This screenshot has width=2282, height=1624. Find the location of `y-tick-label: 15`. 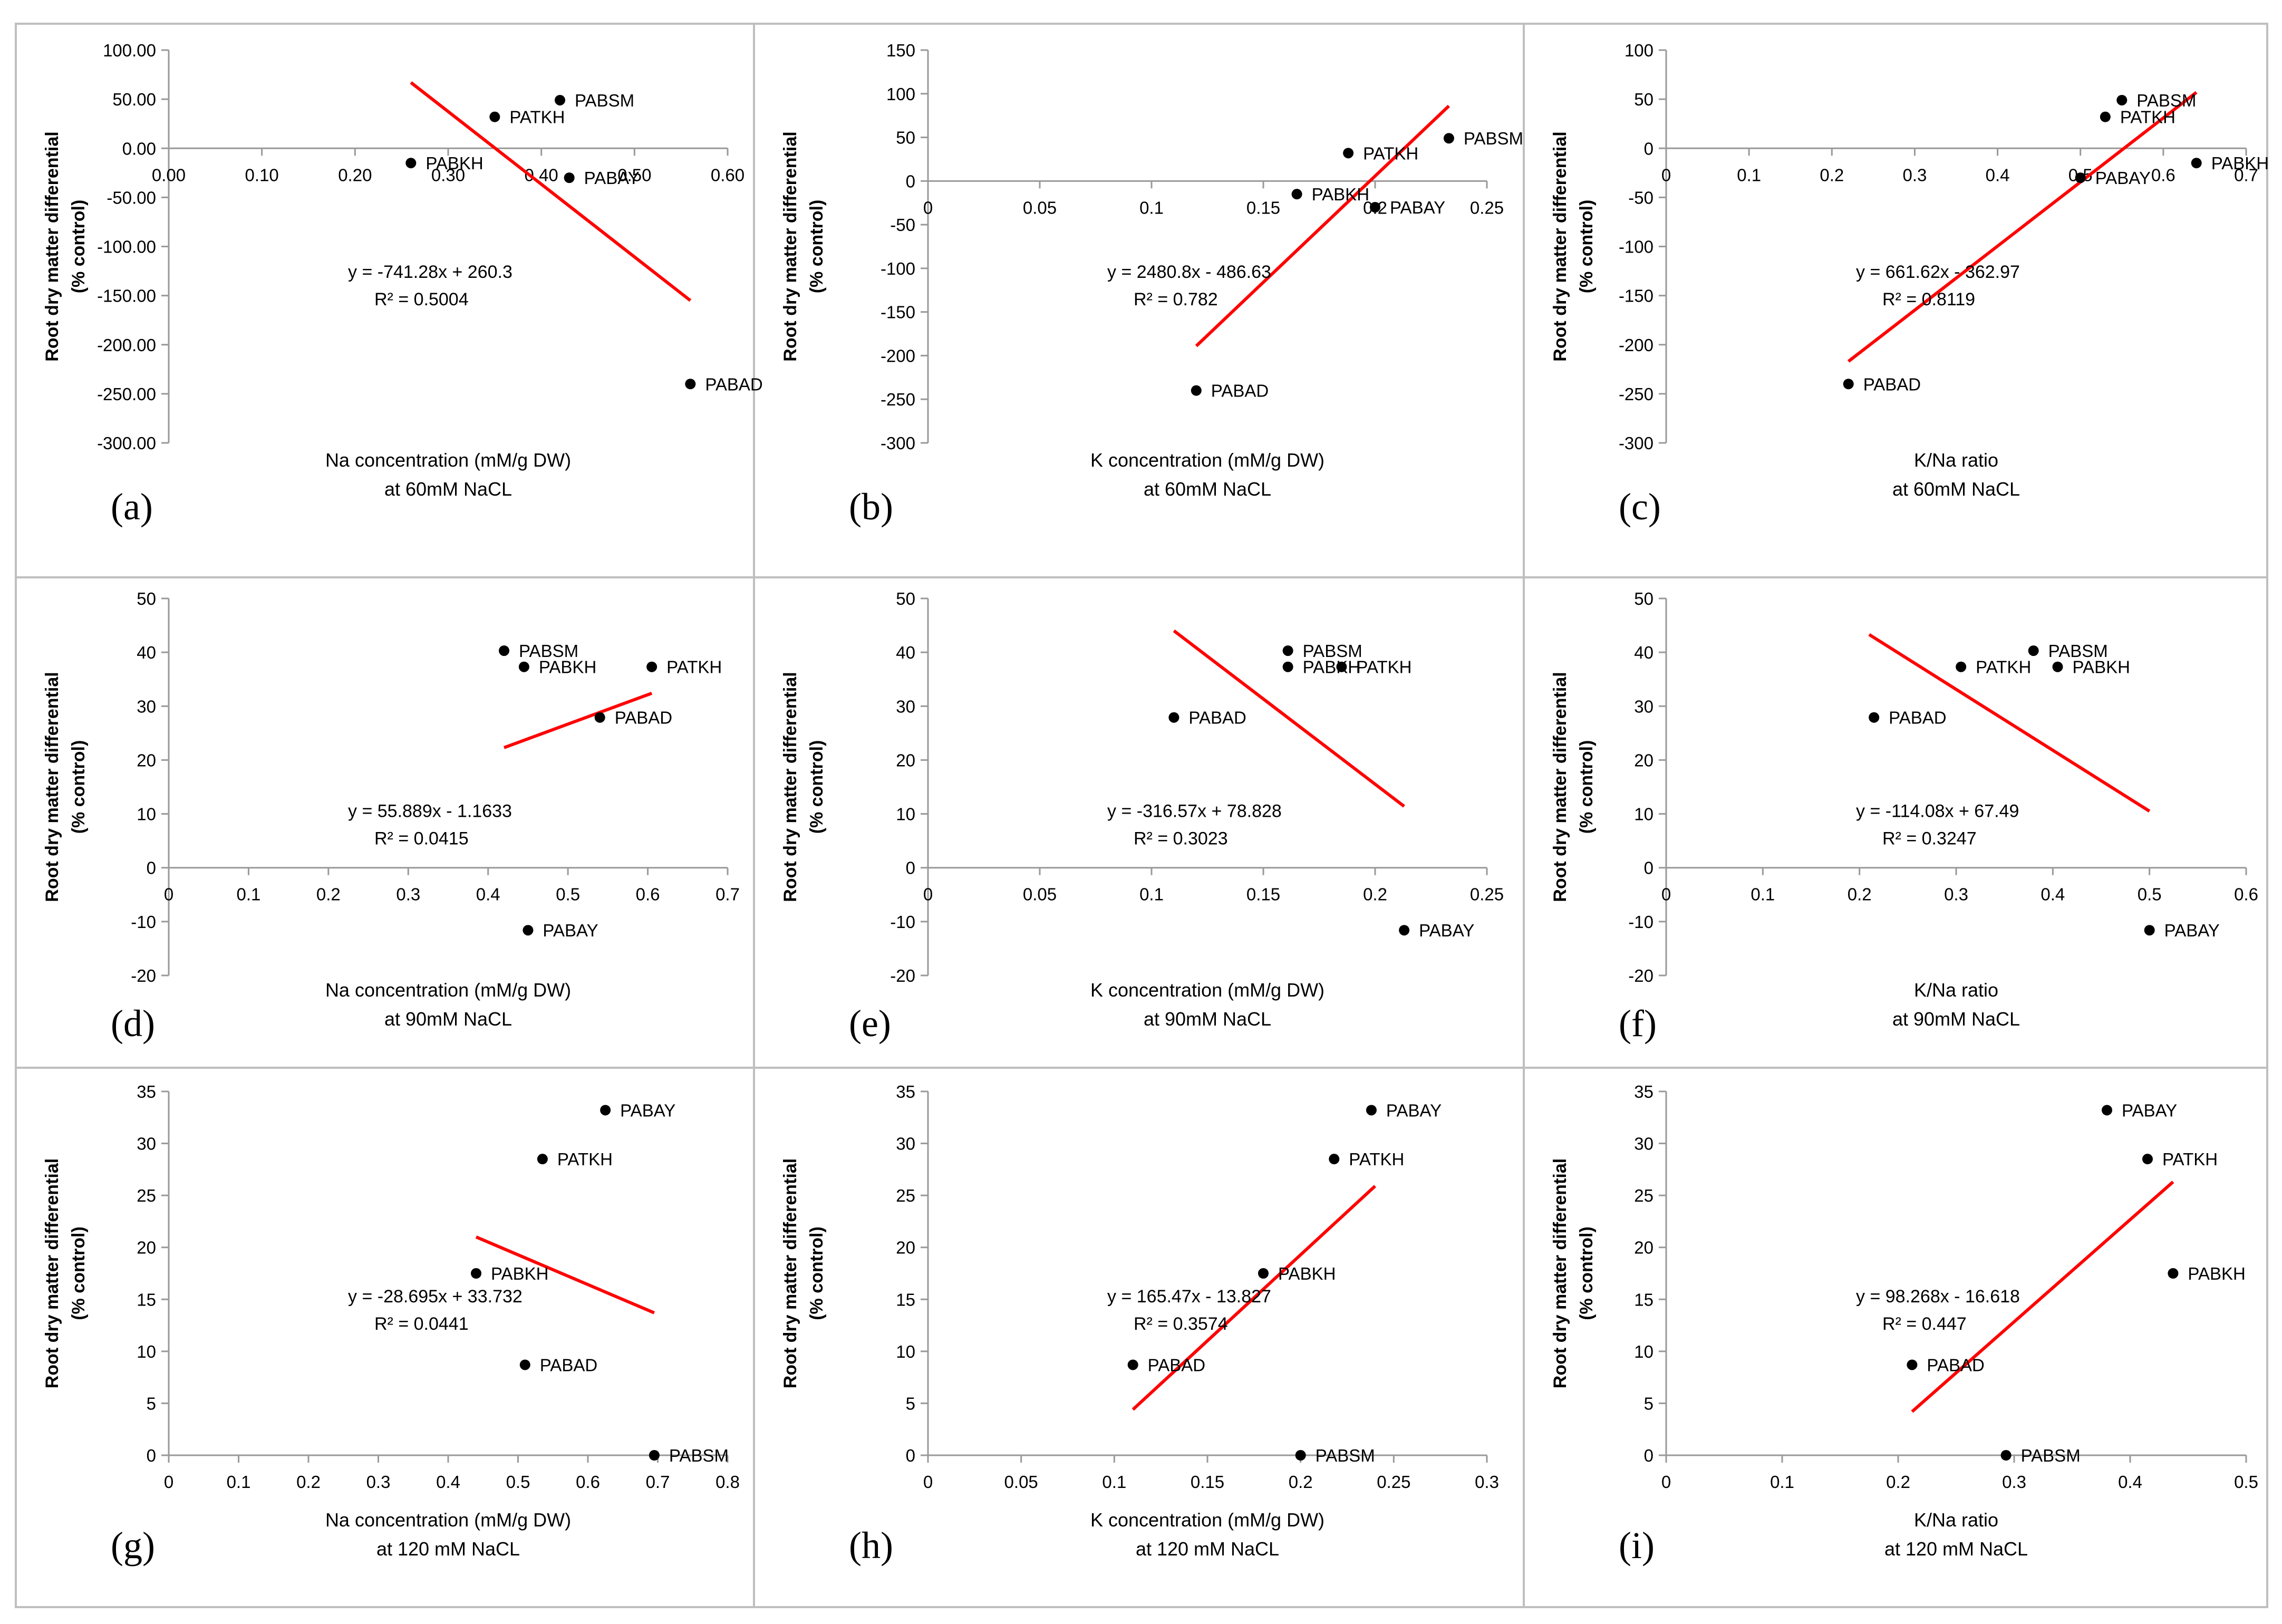

y-tick-label: 15 is located at coordinates (146, 1299).